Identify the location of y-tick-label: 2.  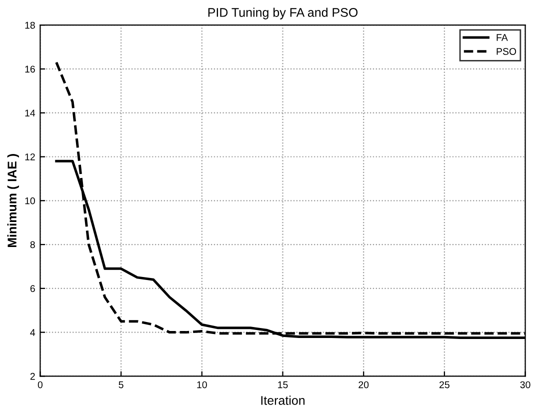
(32, 376).